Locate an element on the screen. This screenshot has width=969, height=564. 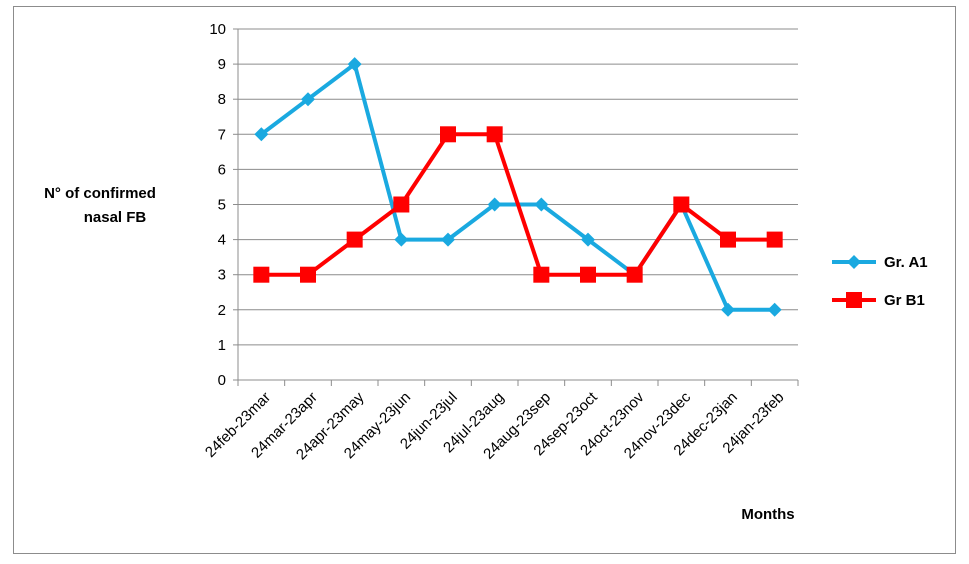
y-axis-ticks: 0 1 2 3 4 5 6 7 8 9 10 is located at coordinates (223, 205).